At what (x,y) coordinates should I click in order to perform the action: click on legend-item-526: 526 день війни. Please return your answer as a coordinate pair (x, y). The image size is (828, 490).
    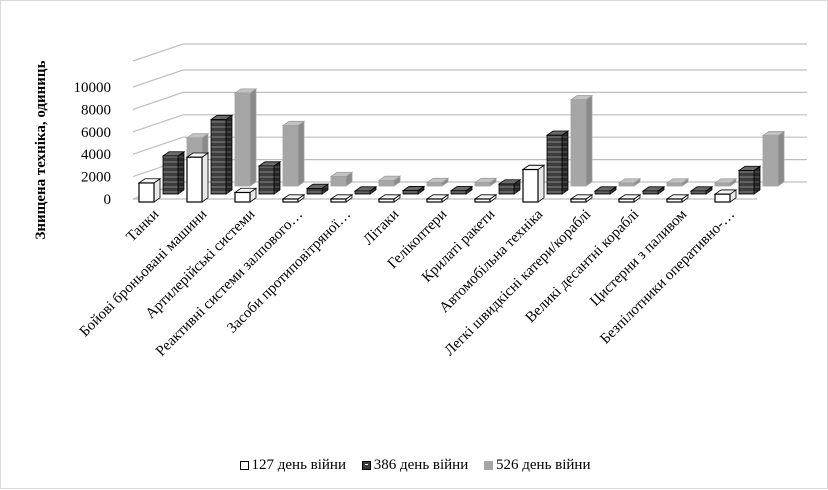
    Looking at the image, I should click on (537, 465).